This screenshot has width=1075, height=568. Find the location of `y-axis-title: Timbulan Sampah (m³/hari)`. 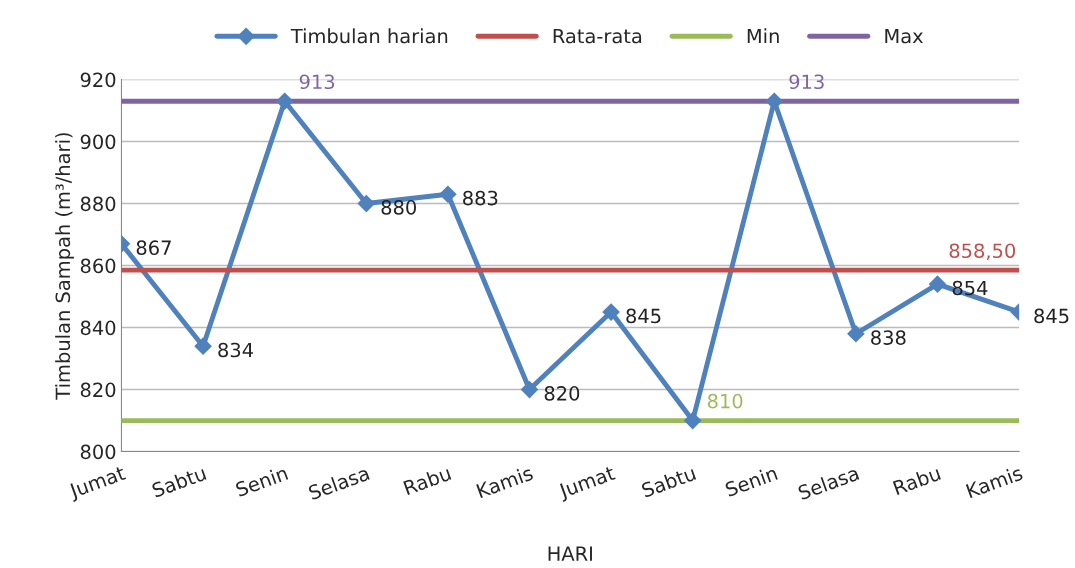

y-axis-title: Timbulan Sampah (m³/hari) is located at coordinates (64, 266).